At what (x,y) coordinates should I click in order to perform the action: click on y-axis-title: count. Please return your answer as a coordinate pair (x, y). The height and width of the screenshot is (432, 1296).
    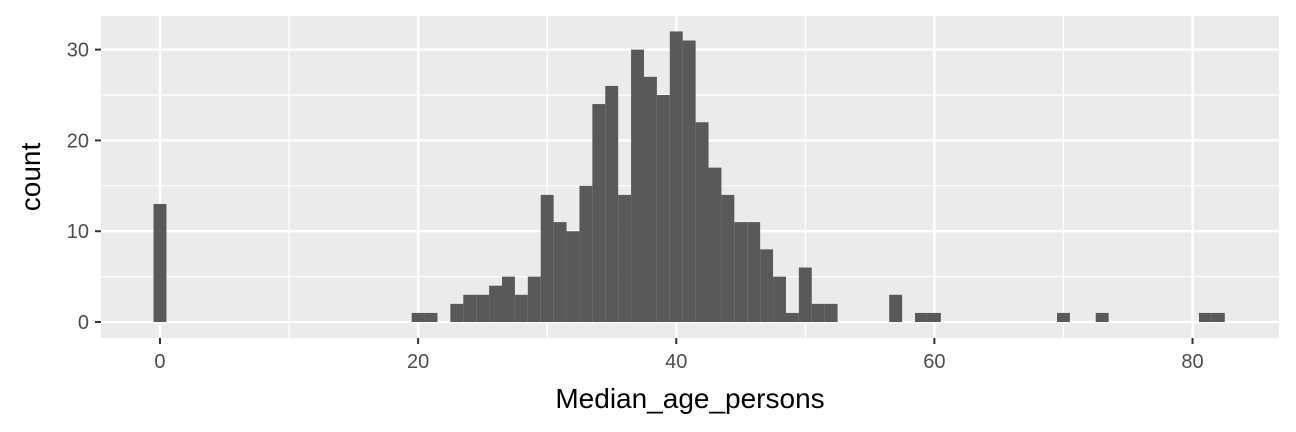
    Looking at the image, I should click on (30, 177).